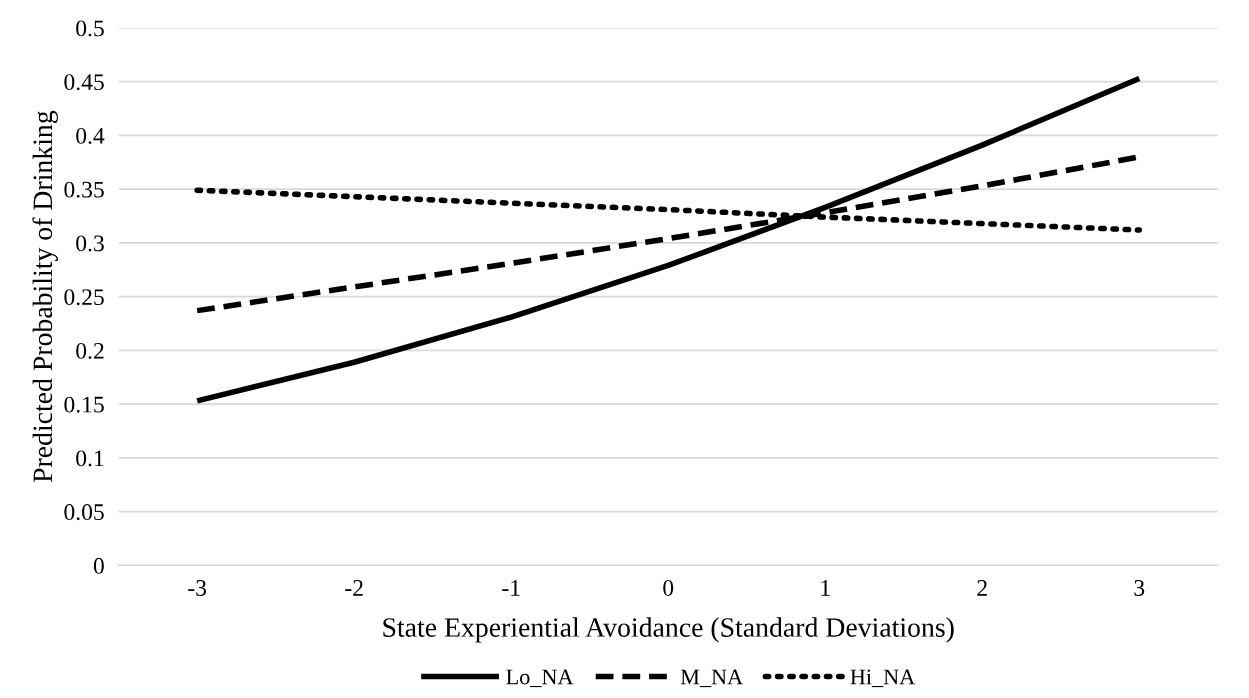 This screenshot has height=698, width=1249. Describe the element at coordinates (668, 587) in the screenshot. I see `x-tick-label: 0` at that location.